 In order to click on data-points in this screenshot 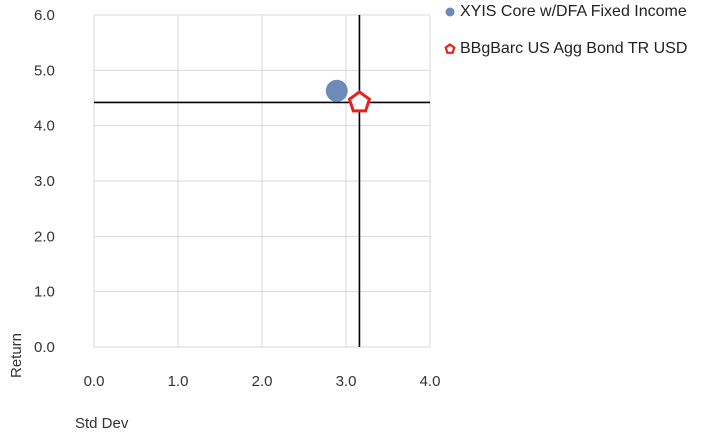, I will do `click(348, 96)`.